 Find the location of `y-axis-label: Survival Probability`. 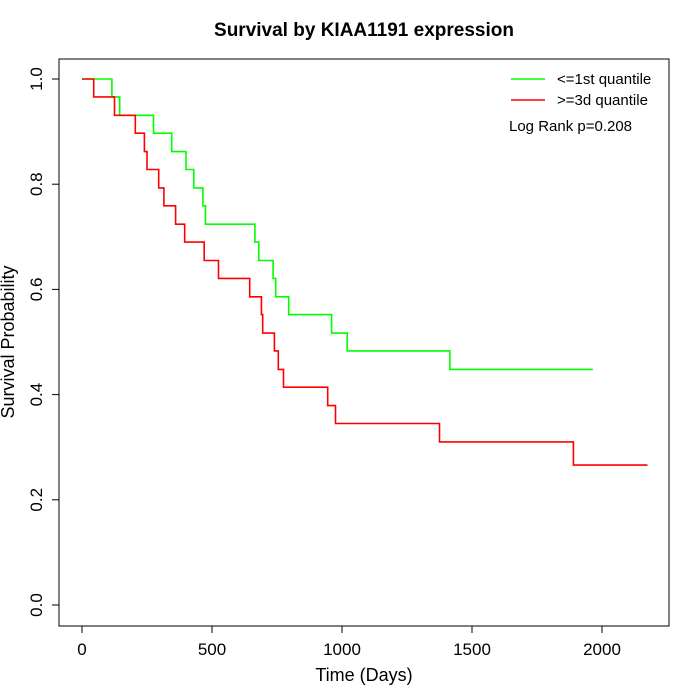

y-axis-label: Survival Probability is located at coordinates (9, 341).